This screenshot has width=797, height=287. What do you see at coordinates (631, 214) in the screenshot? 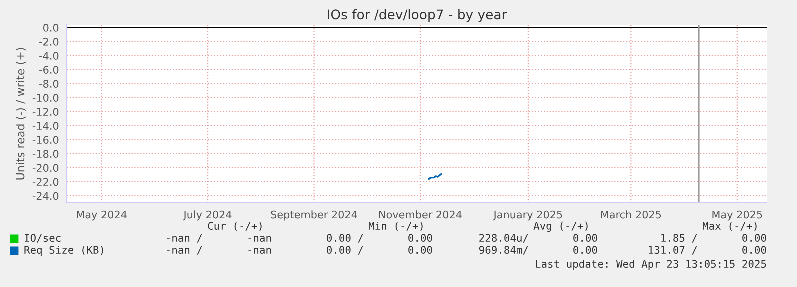
I see `x-tick-label: March 2025` at bounding box center [631, 214].